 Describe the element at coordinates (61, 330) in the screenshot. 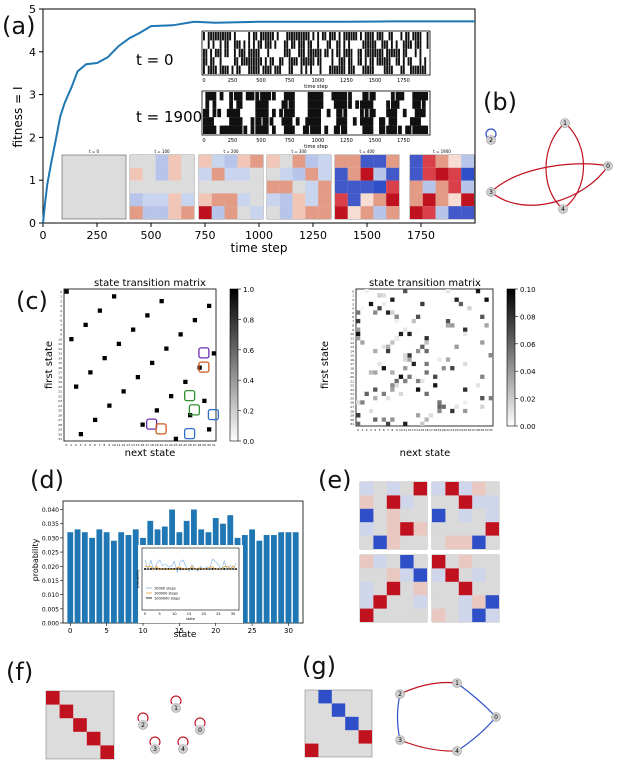

I see `row-tick-label: 8` at that location.